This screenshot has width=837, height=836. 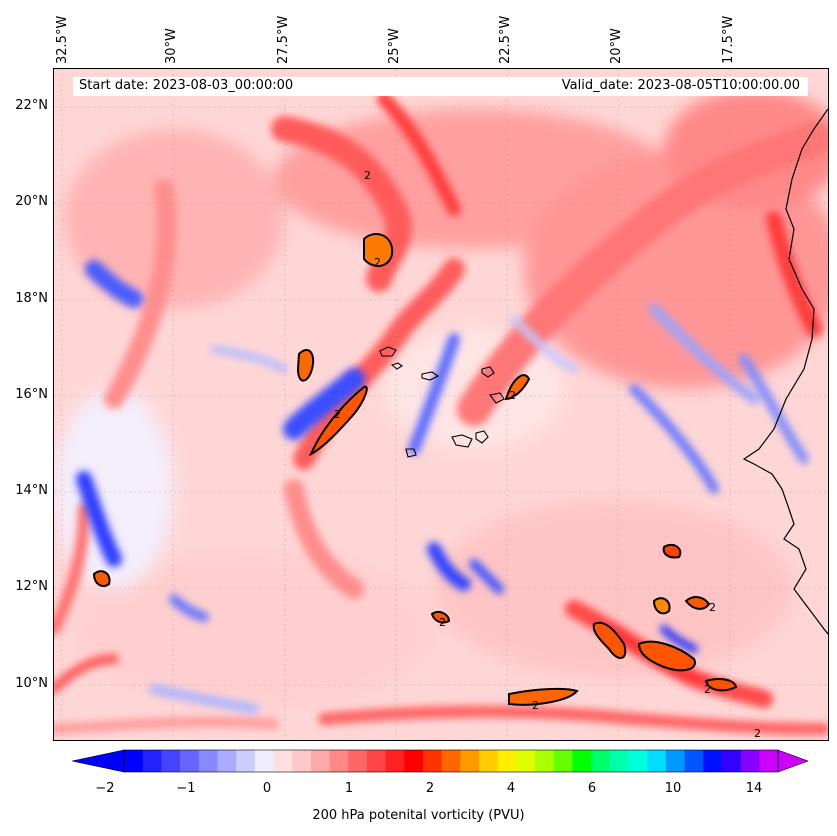 I want to click on start-date-label: Start date: 2023-08-03_00:00:00, so click(x=186, y=85).